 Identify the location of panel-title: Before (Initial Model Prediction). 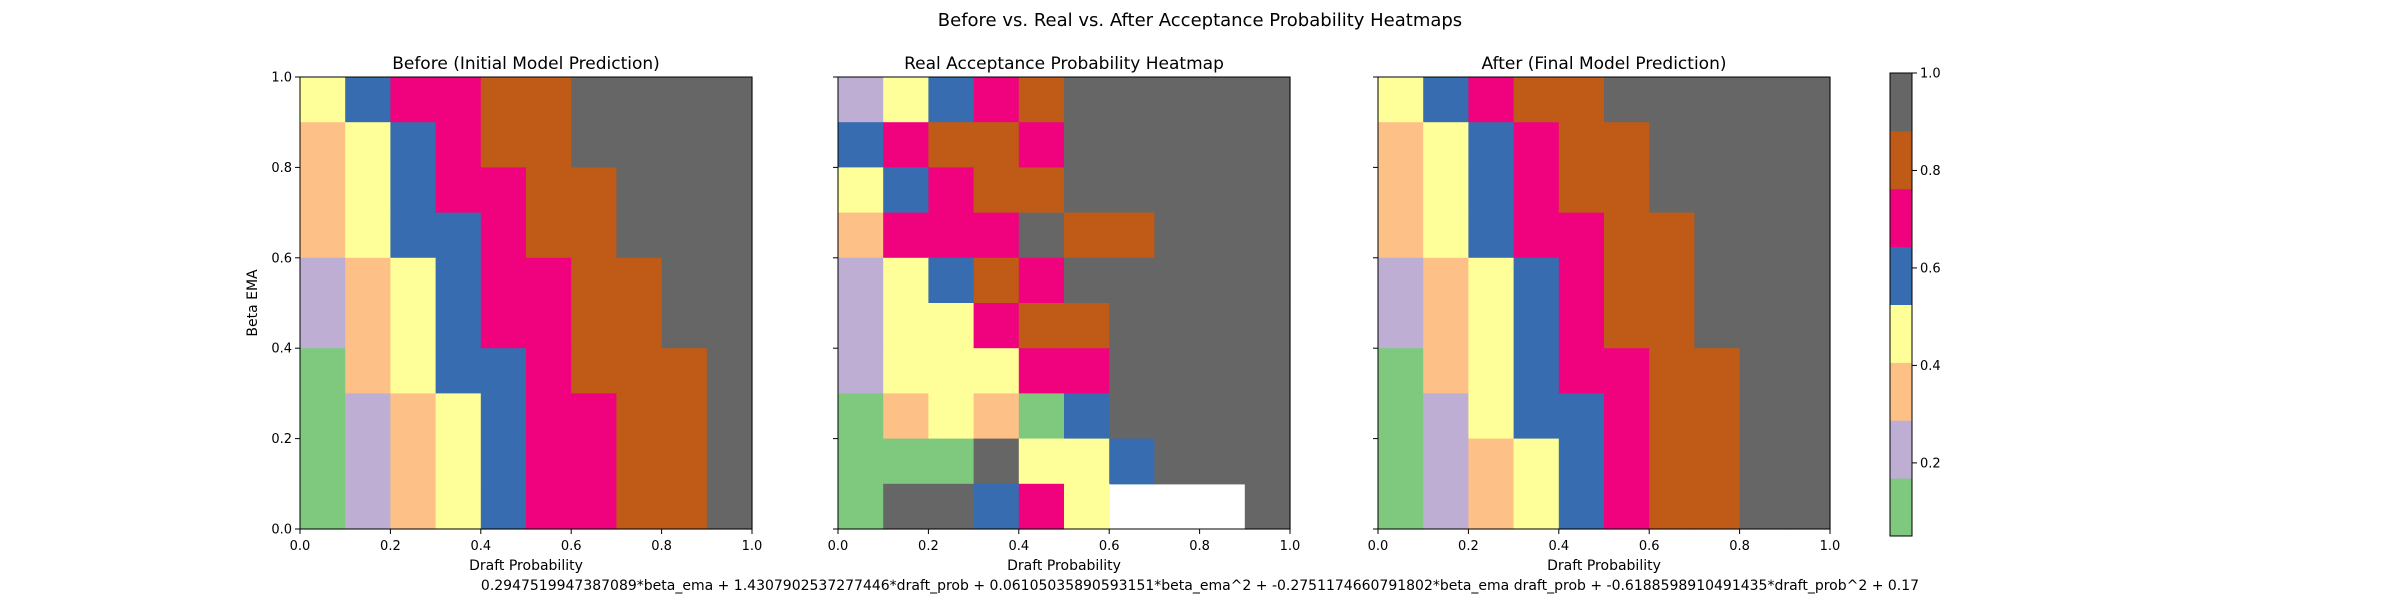
(526, 64).